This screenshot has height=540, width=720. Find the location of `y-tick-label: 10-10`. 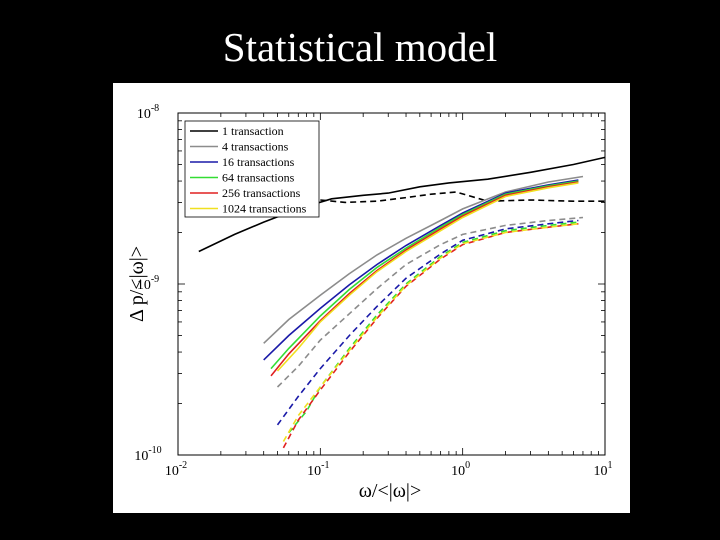

y-tick-label: 10-10 is located at coordinates (147, 454).